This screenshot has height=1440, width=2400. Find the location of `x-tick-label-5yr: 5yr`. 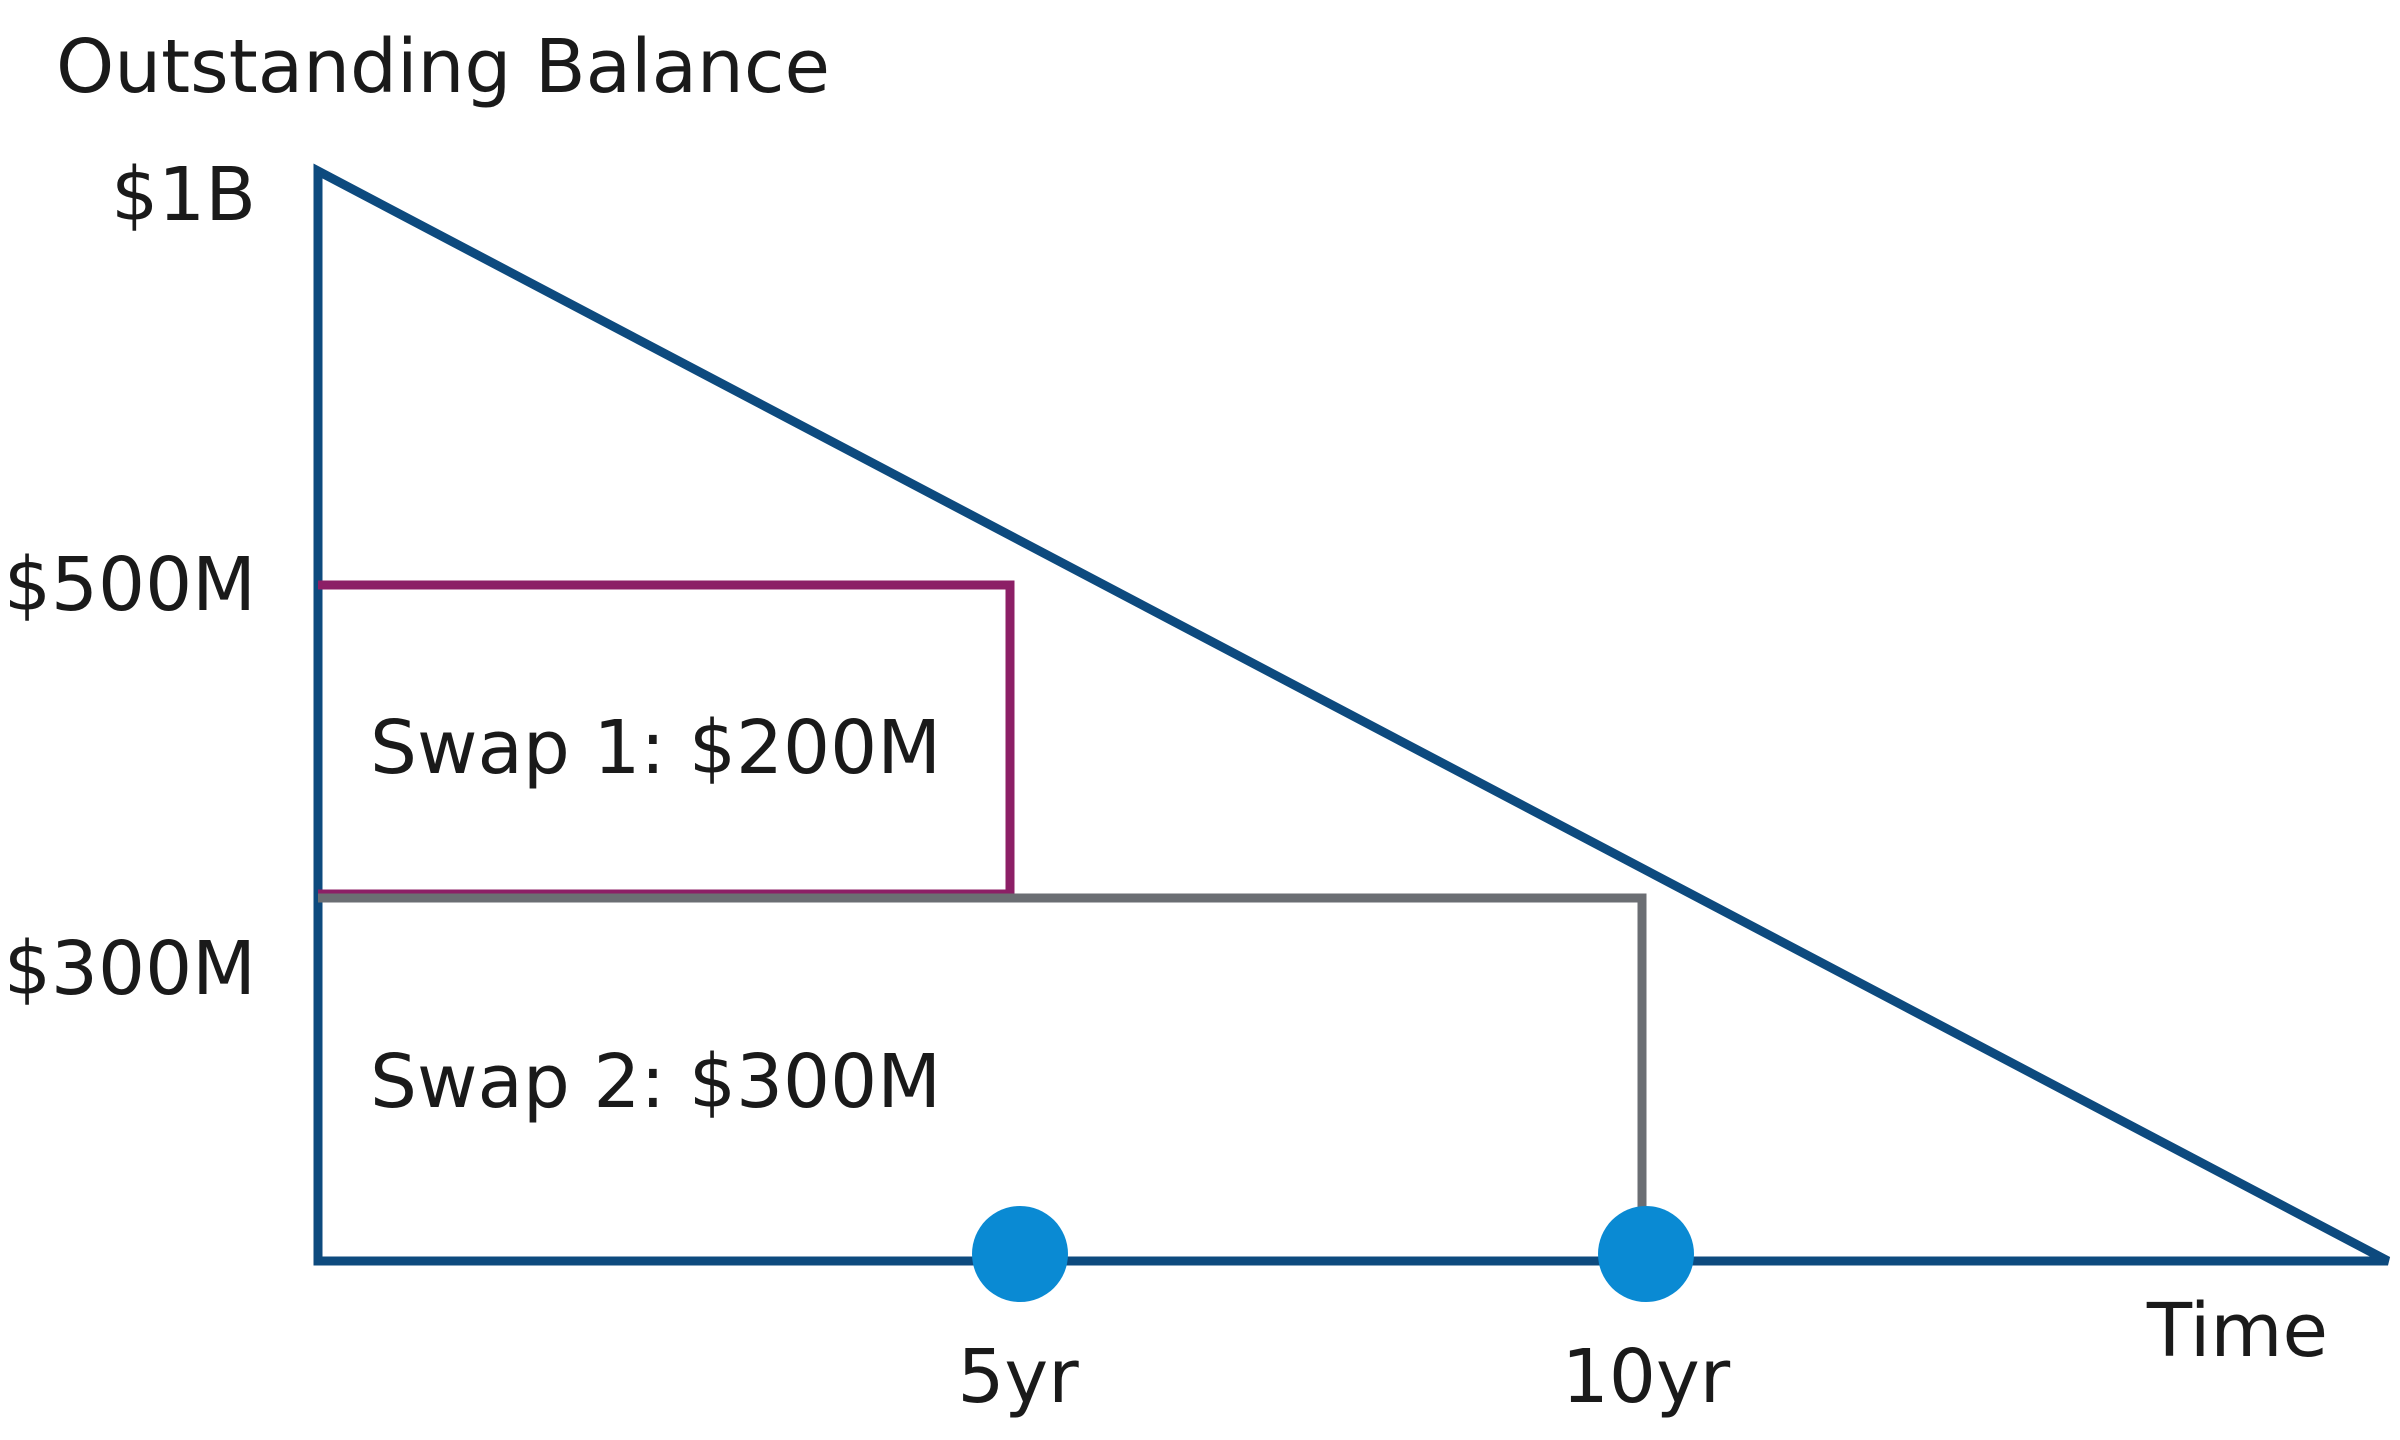

x-tick-label-5yr: 5yr is located at coordinates (1018, 1377).